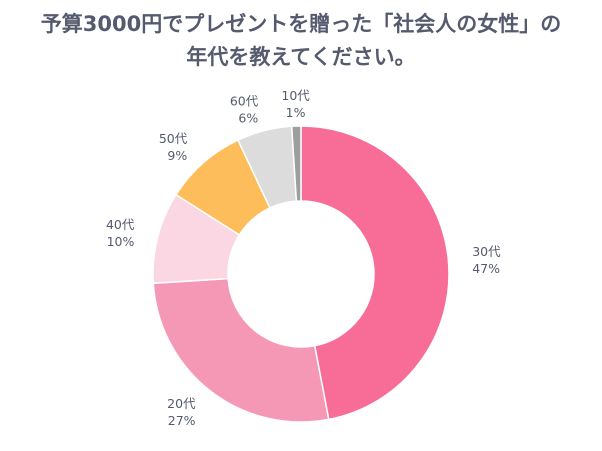  Describe the element at coordinates (301, 24) in the screenshot. I see `chart-title-line-1: 予算3000円でプレゼントを贈った「社会人の女性」の` at that location.